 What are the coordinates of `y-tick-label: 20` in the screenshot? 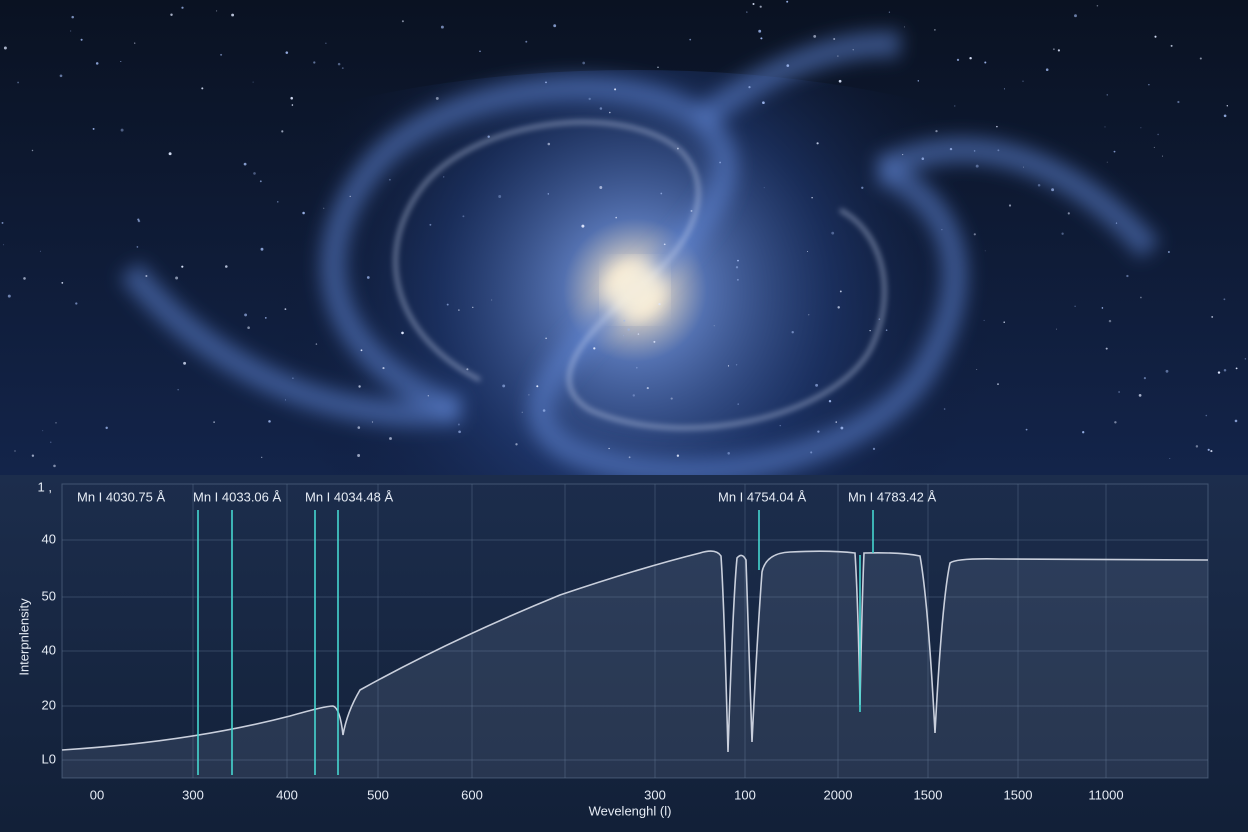 It's located at (49, 704).